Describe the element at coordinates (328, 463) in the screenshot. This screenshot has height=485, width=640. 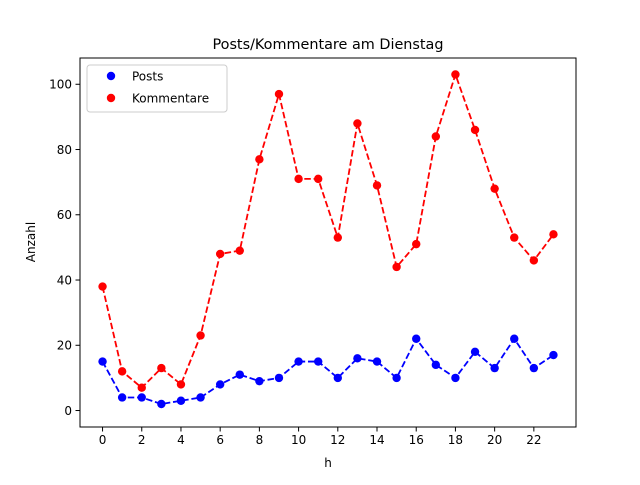
I see `x-axis-label: h` at that location.